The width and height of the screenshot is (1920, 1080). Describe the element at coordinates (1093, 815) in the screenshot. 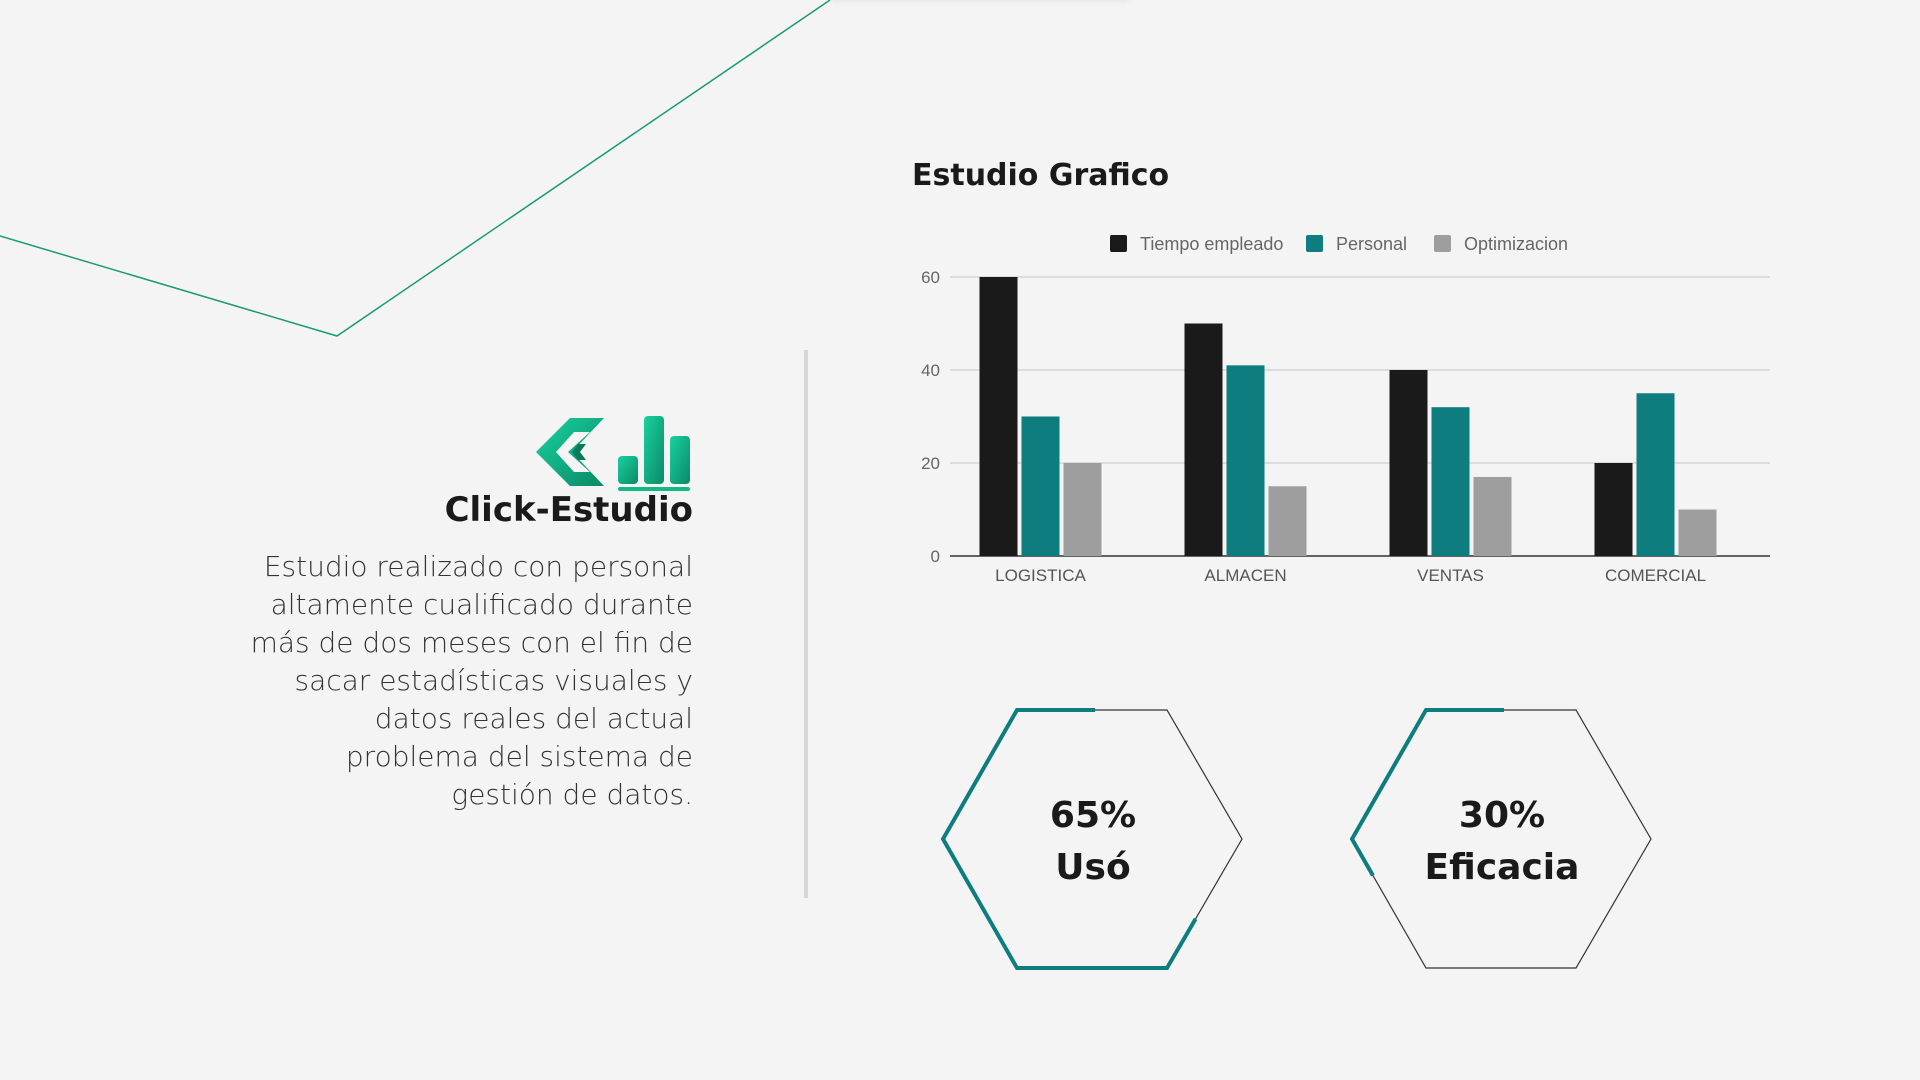

I see `kpi-uso-value: 65%` at that location.